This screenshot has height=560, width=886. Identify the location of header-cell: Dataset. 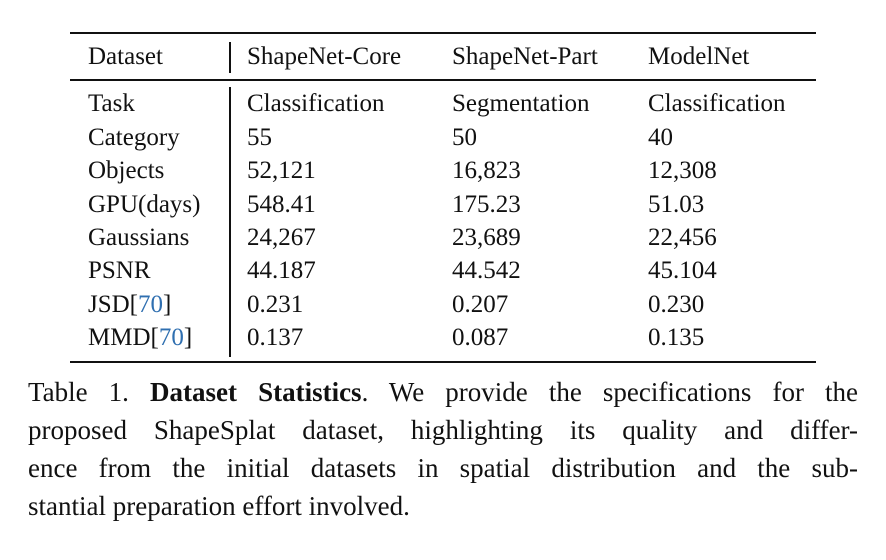
(125, 56).